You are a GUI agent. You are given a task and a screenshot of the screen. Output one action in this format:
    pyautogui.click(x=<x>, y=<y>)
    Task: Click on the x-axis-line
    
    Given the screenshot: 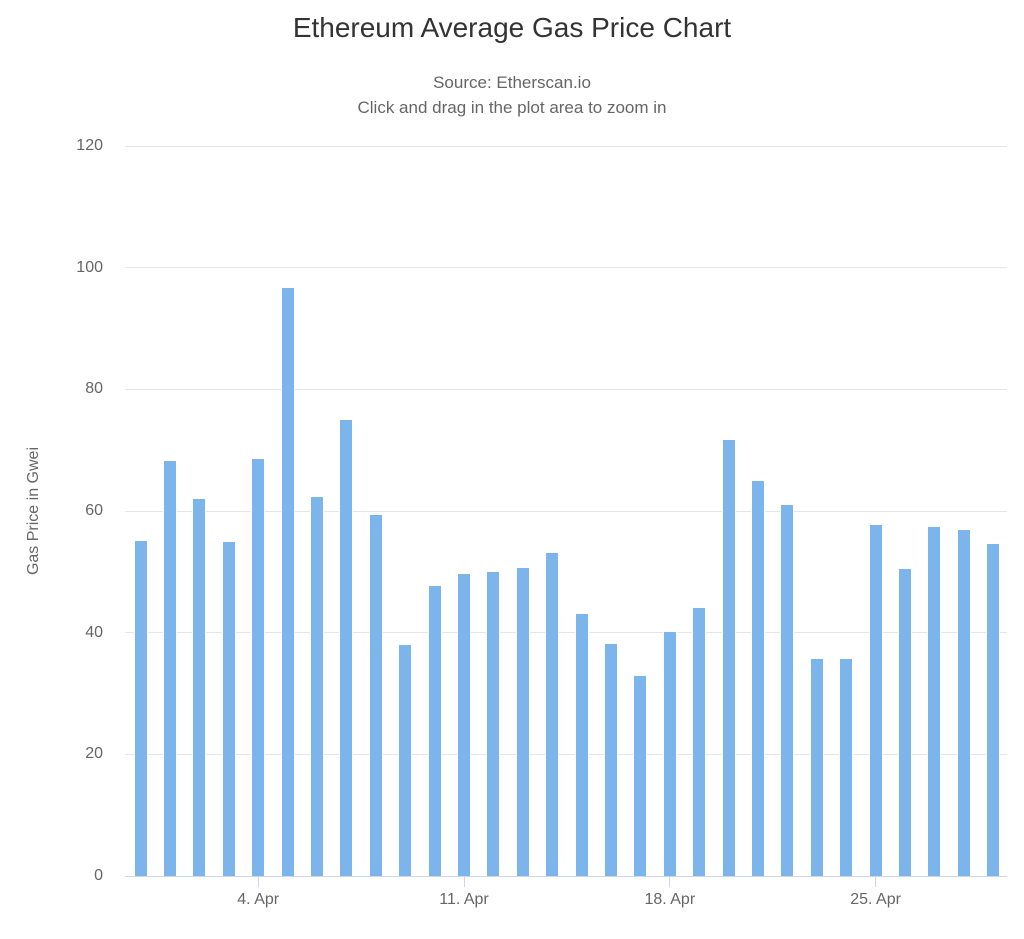 What is the action you would take?
    pyautogui.click(x=566, y=876)
    